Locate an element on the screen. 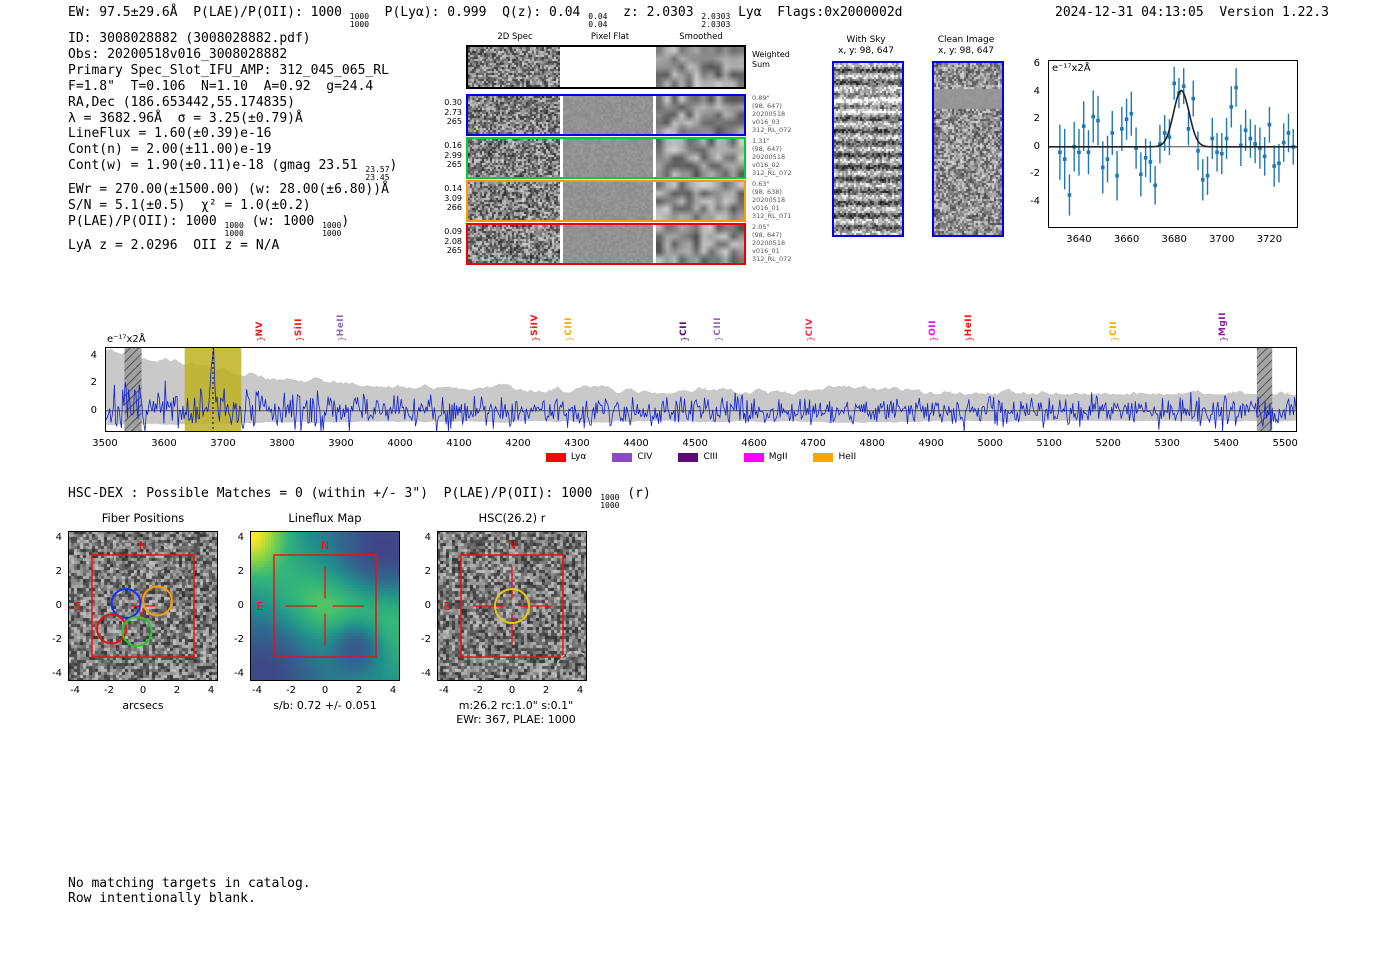 The height and width of the screenshot is (953, 1400). strip-stat-line: 0.14 is located at coordinates (453, 188).